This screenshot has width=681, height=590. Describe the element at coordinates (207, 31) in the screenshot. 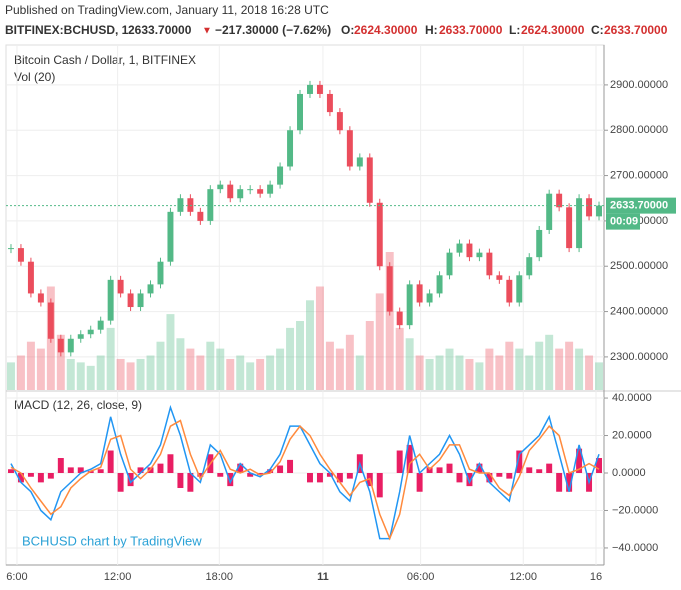

I see `arrow: ▼` at that location.